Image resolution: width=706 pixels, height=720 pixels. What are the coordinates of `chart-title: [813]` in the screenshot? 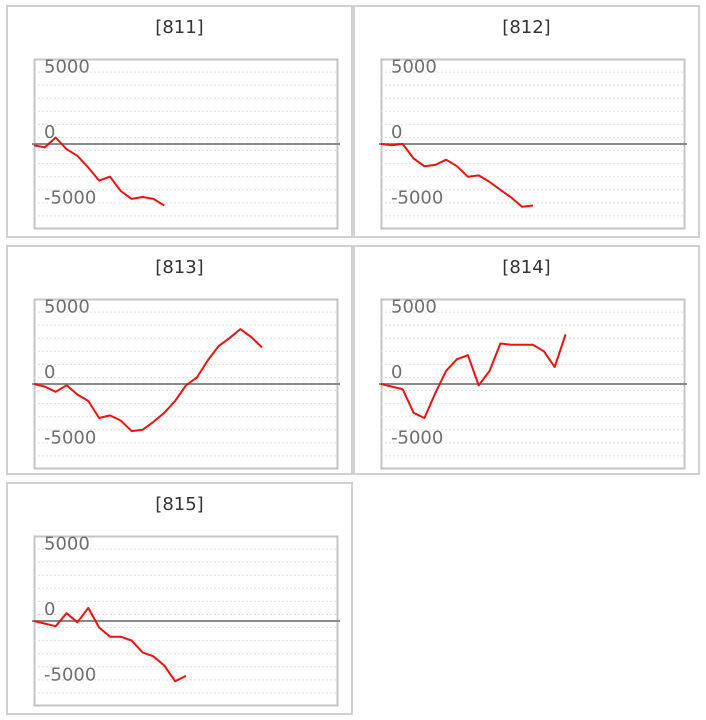 It's located at (179, 267).